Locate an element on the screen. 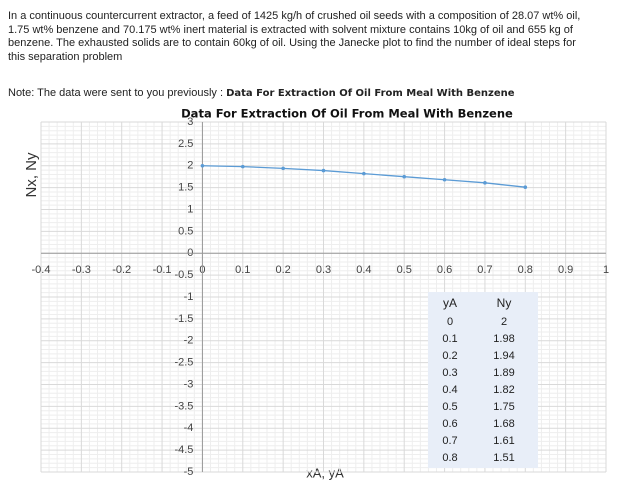 This screenshot has height=482, width=632. x-tick-label: -0.4 is located at coordinates (41, 270).